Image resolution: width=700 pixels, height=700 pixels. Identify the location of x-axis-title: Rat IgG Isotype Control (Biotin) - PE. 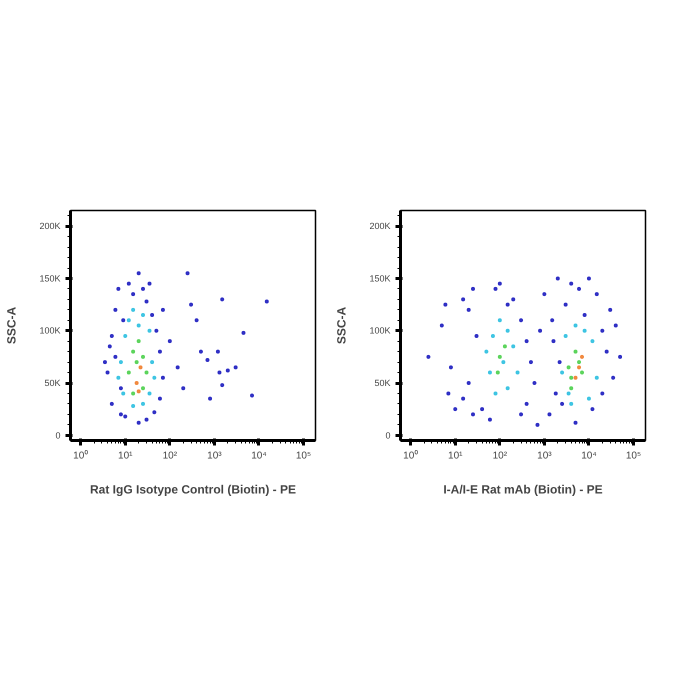
(193, 489).